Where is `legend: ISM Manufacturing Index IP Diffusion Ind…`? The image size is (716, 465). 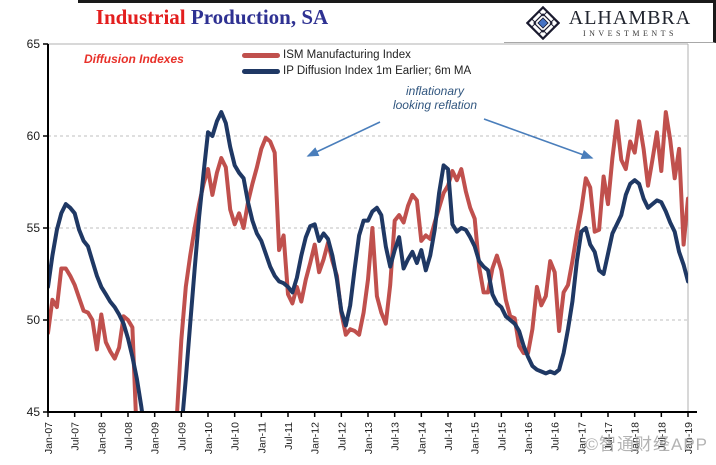 legend: ISM Manufacturing Index IP Diffusion Ind… is located at coordinates (356, 63).